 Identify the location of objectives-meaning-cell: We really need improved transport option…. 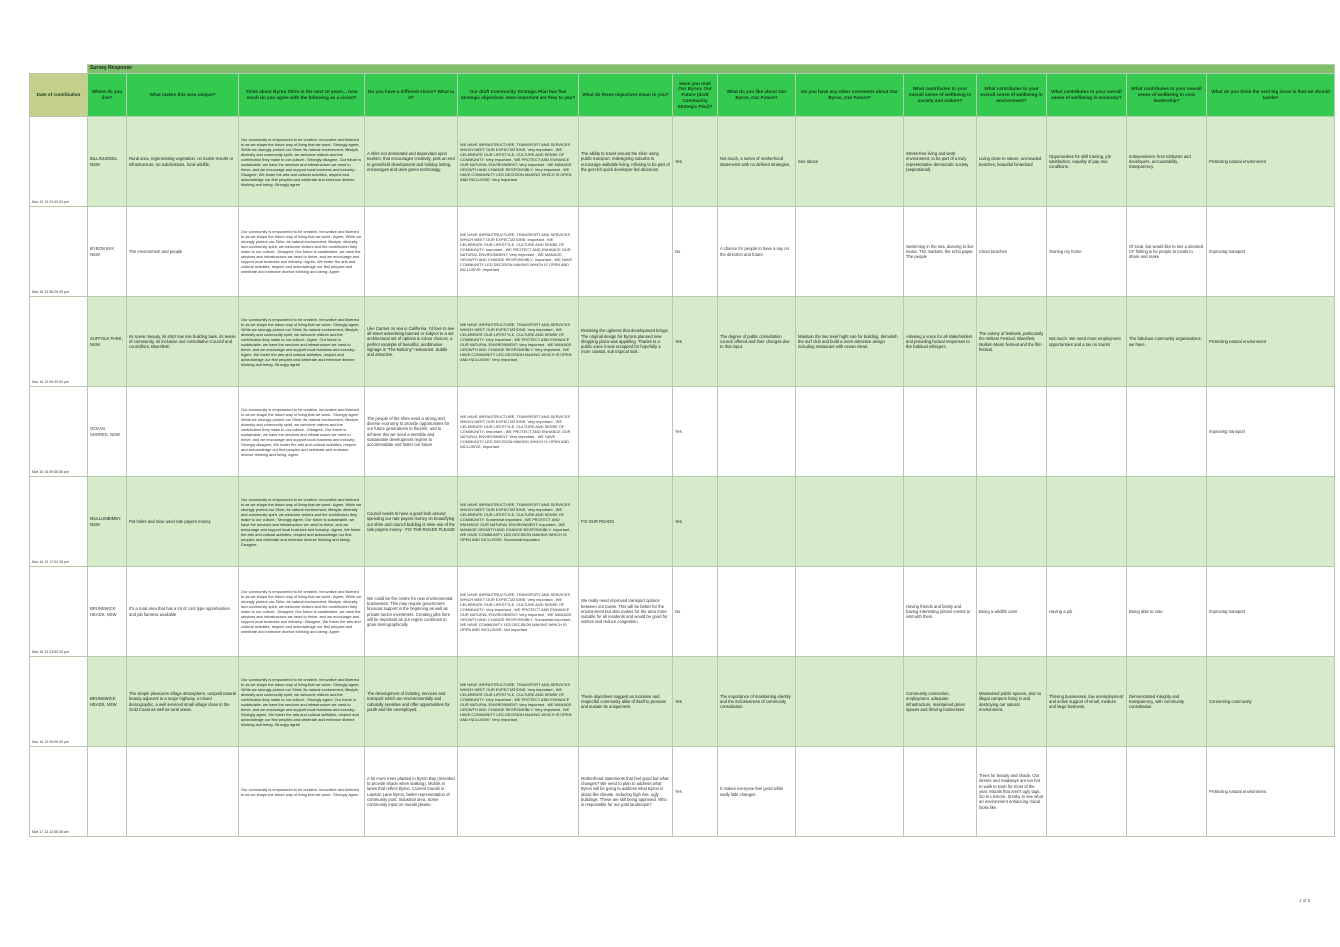
(625, 611).